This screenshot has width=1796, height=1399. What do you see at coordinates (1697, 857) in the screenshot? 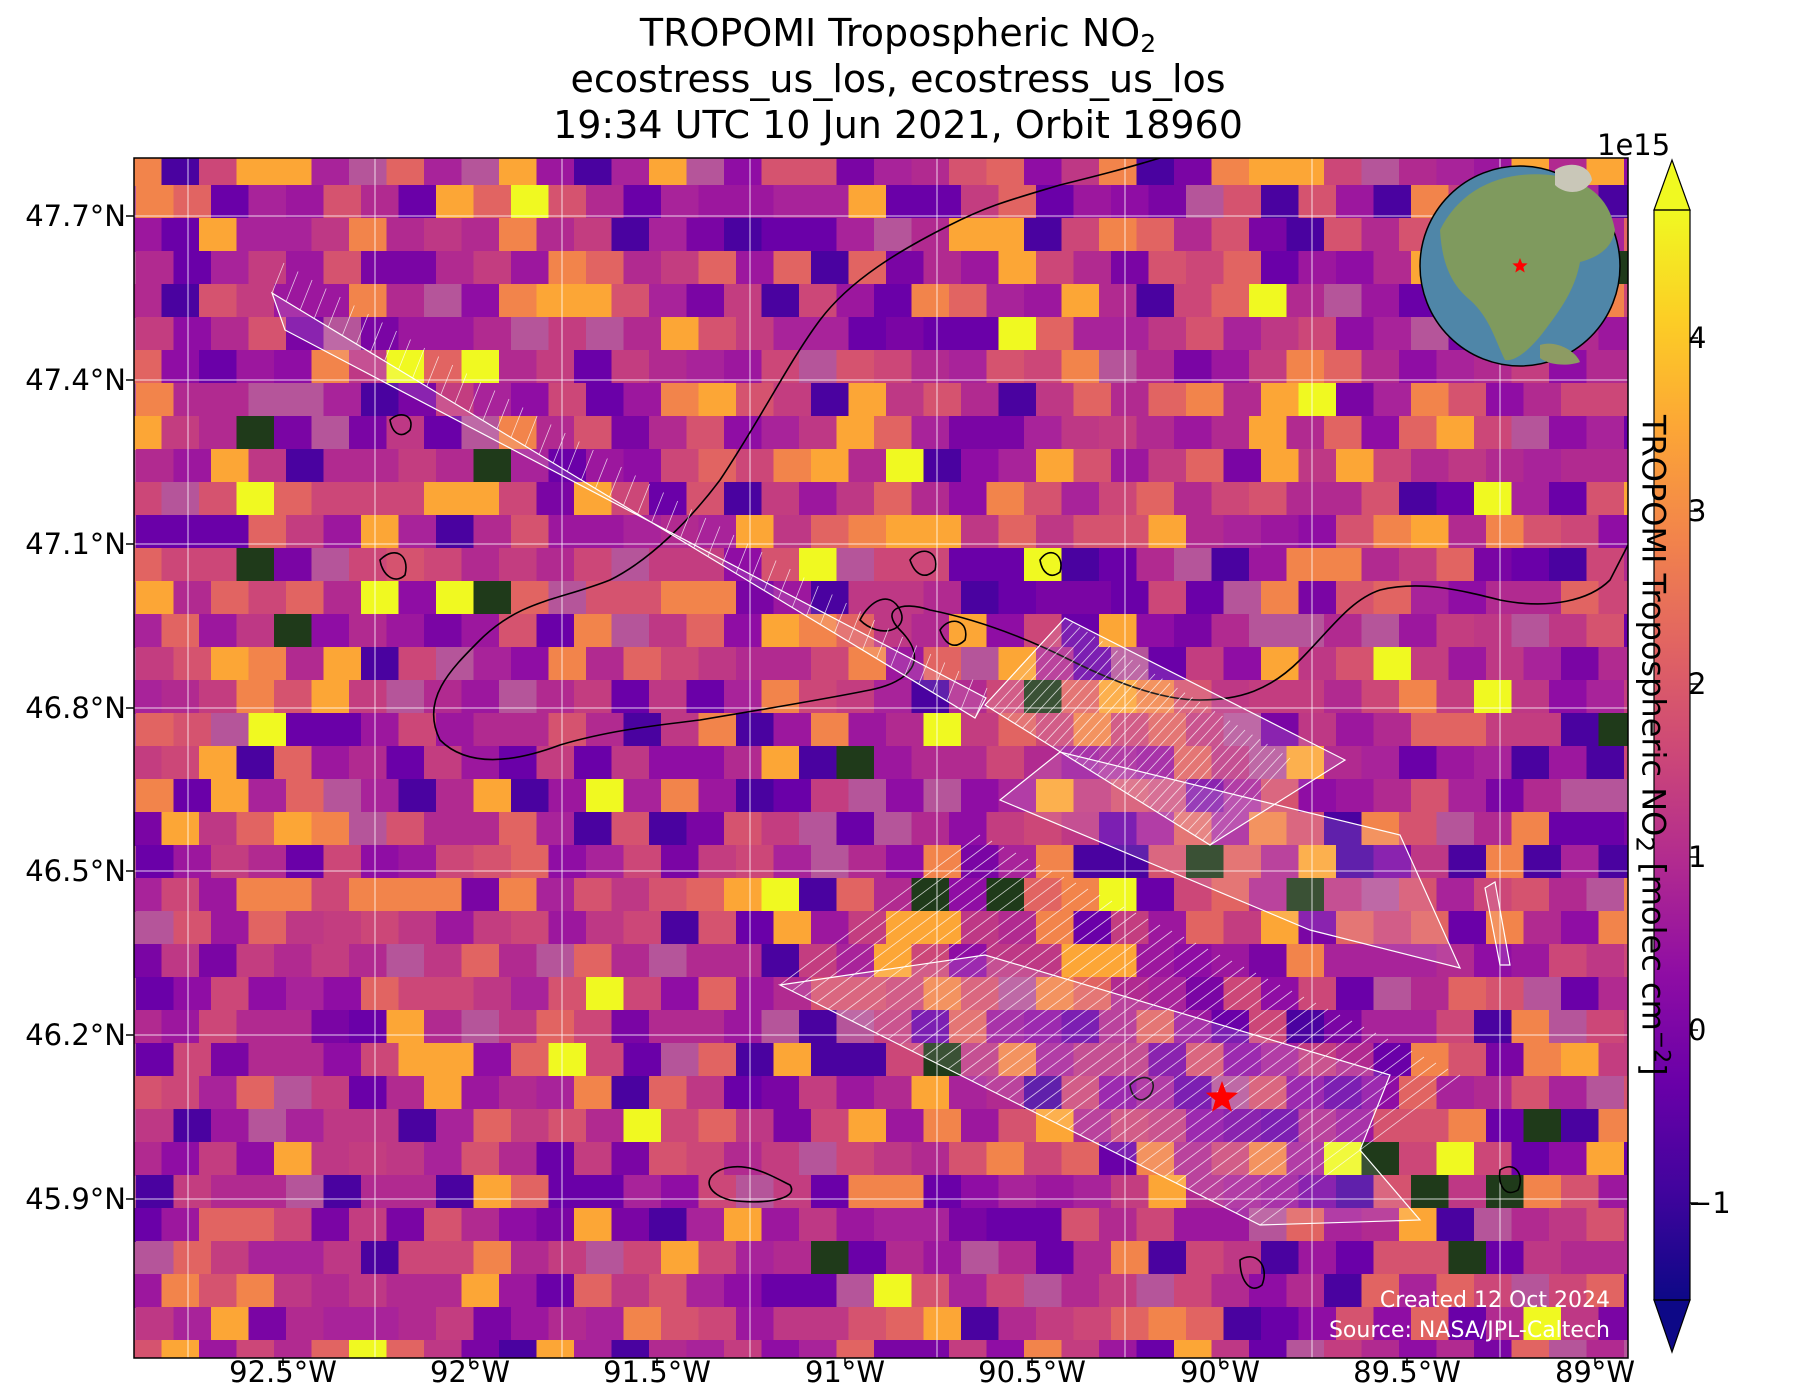
I see `colorbar-tick-label: 1` at bounding box center [1697, 857].